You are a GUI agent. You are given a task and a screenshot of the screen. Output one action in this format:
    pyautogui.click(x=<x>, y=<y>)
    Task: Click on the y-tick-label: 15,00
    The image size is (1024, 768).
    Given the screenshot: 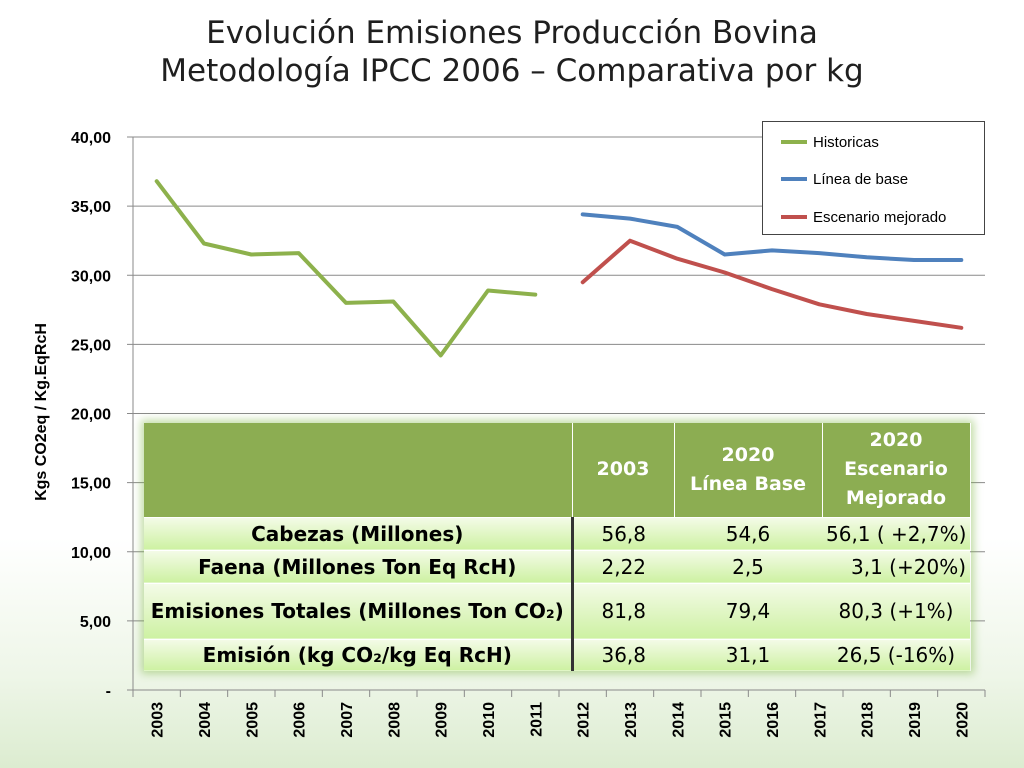 What is the action you would take?
    pyautogui.click(x=91, y=484)
    